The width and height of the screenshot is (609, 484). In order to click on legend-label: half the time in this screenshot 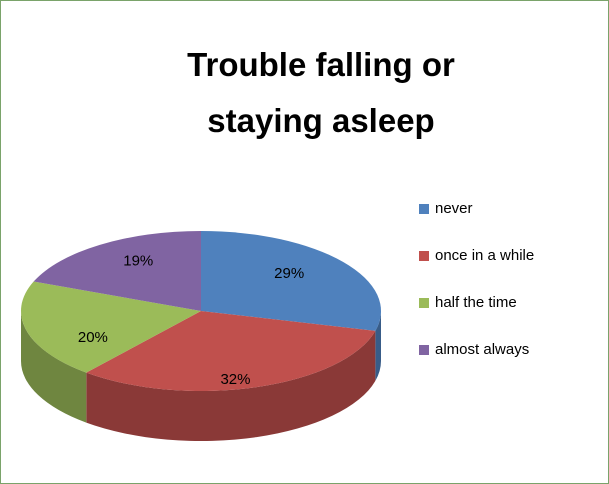, I will do `click(476, 302)`.